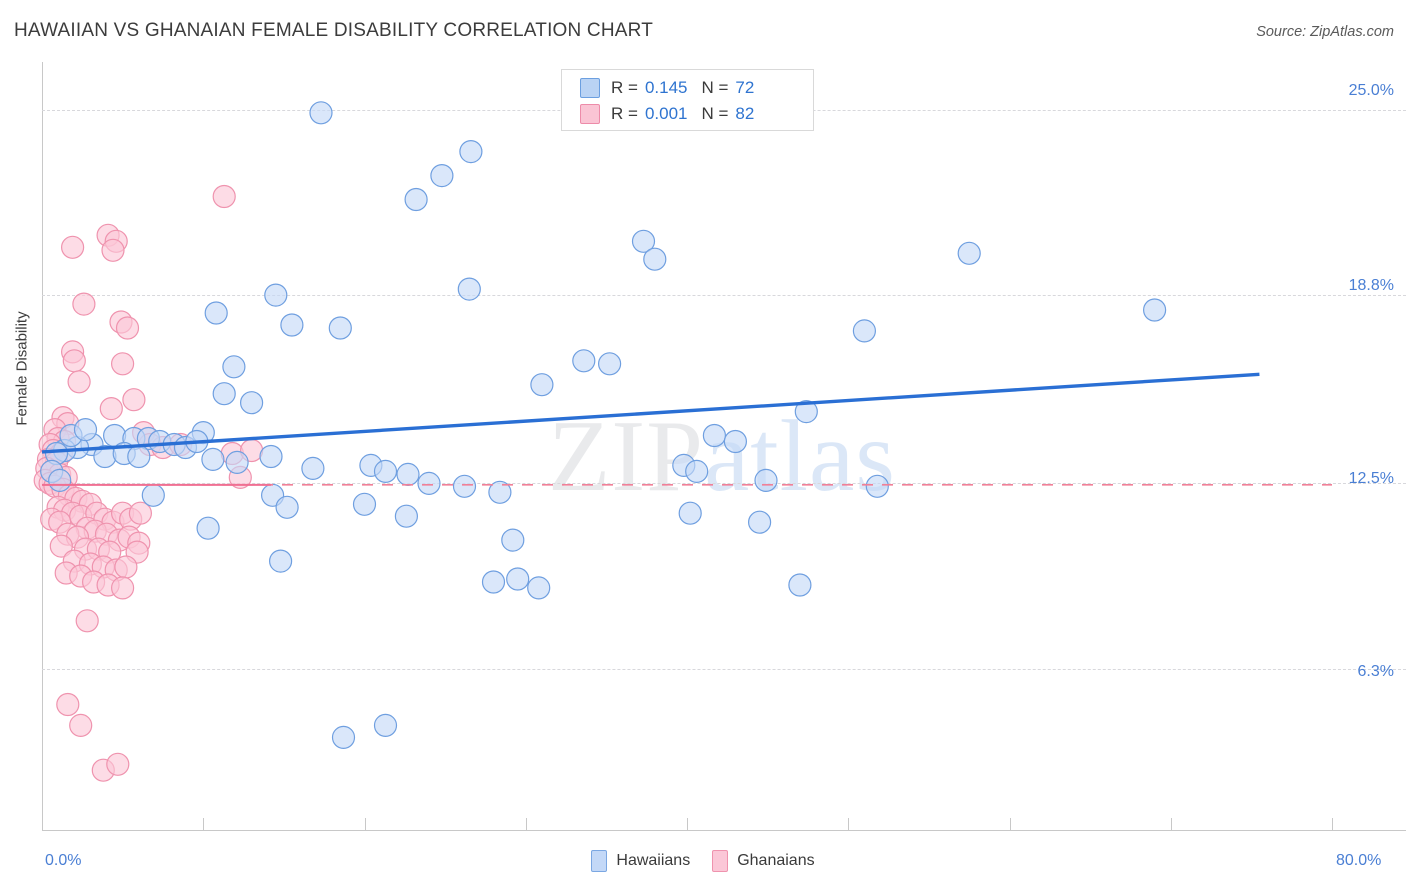 The height and width of the screenshot is (892, 1406). I want to click on legend-r-value-hawaiians: 0.145, so click(666, 87).